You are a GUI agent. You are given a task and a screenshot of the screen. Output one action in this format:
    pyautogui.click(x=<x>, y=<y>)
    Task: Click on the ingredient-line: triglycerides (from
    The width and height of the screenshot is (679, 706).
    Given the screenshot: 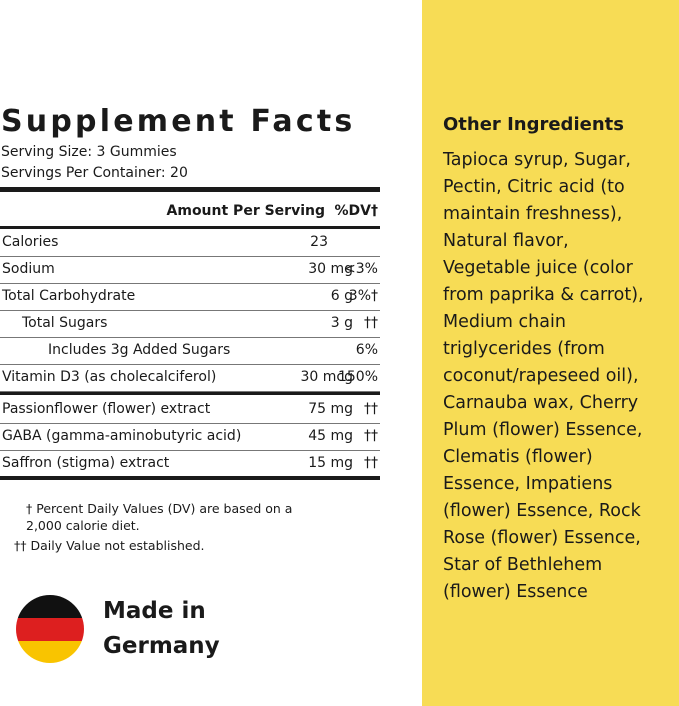 What is the action you would take?
    pyautogui.click(x=524, y=349)
    